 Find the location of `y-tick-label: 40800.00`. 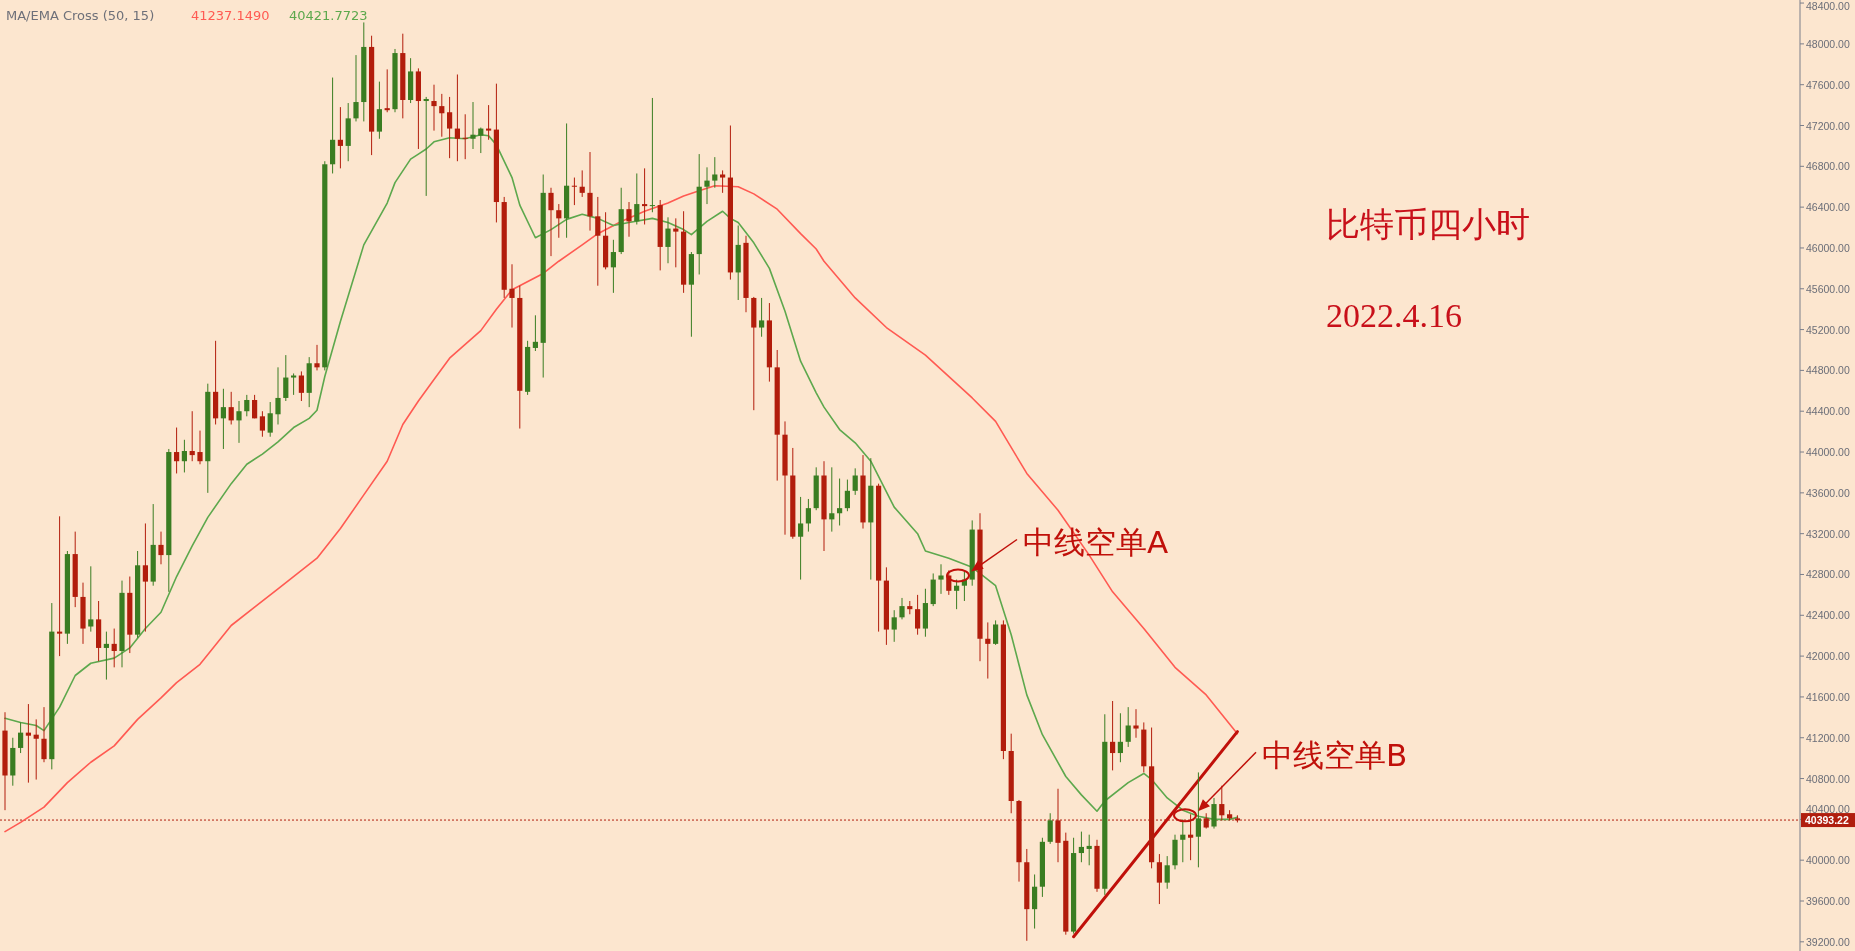

y-tick-label: 40800.00 is located at coordinates (1828, 778).